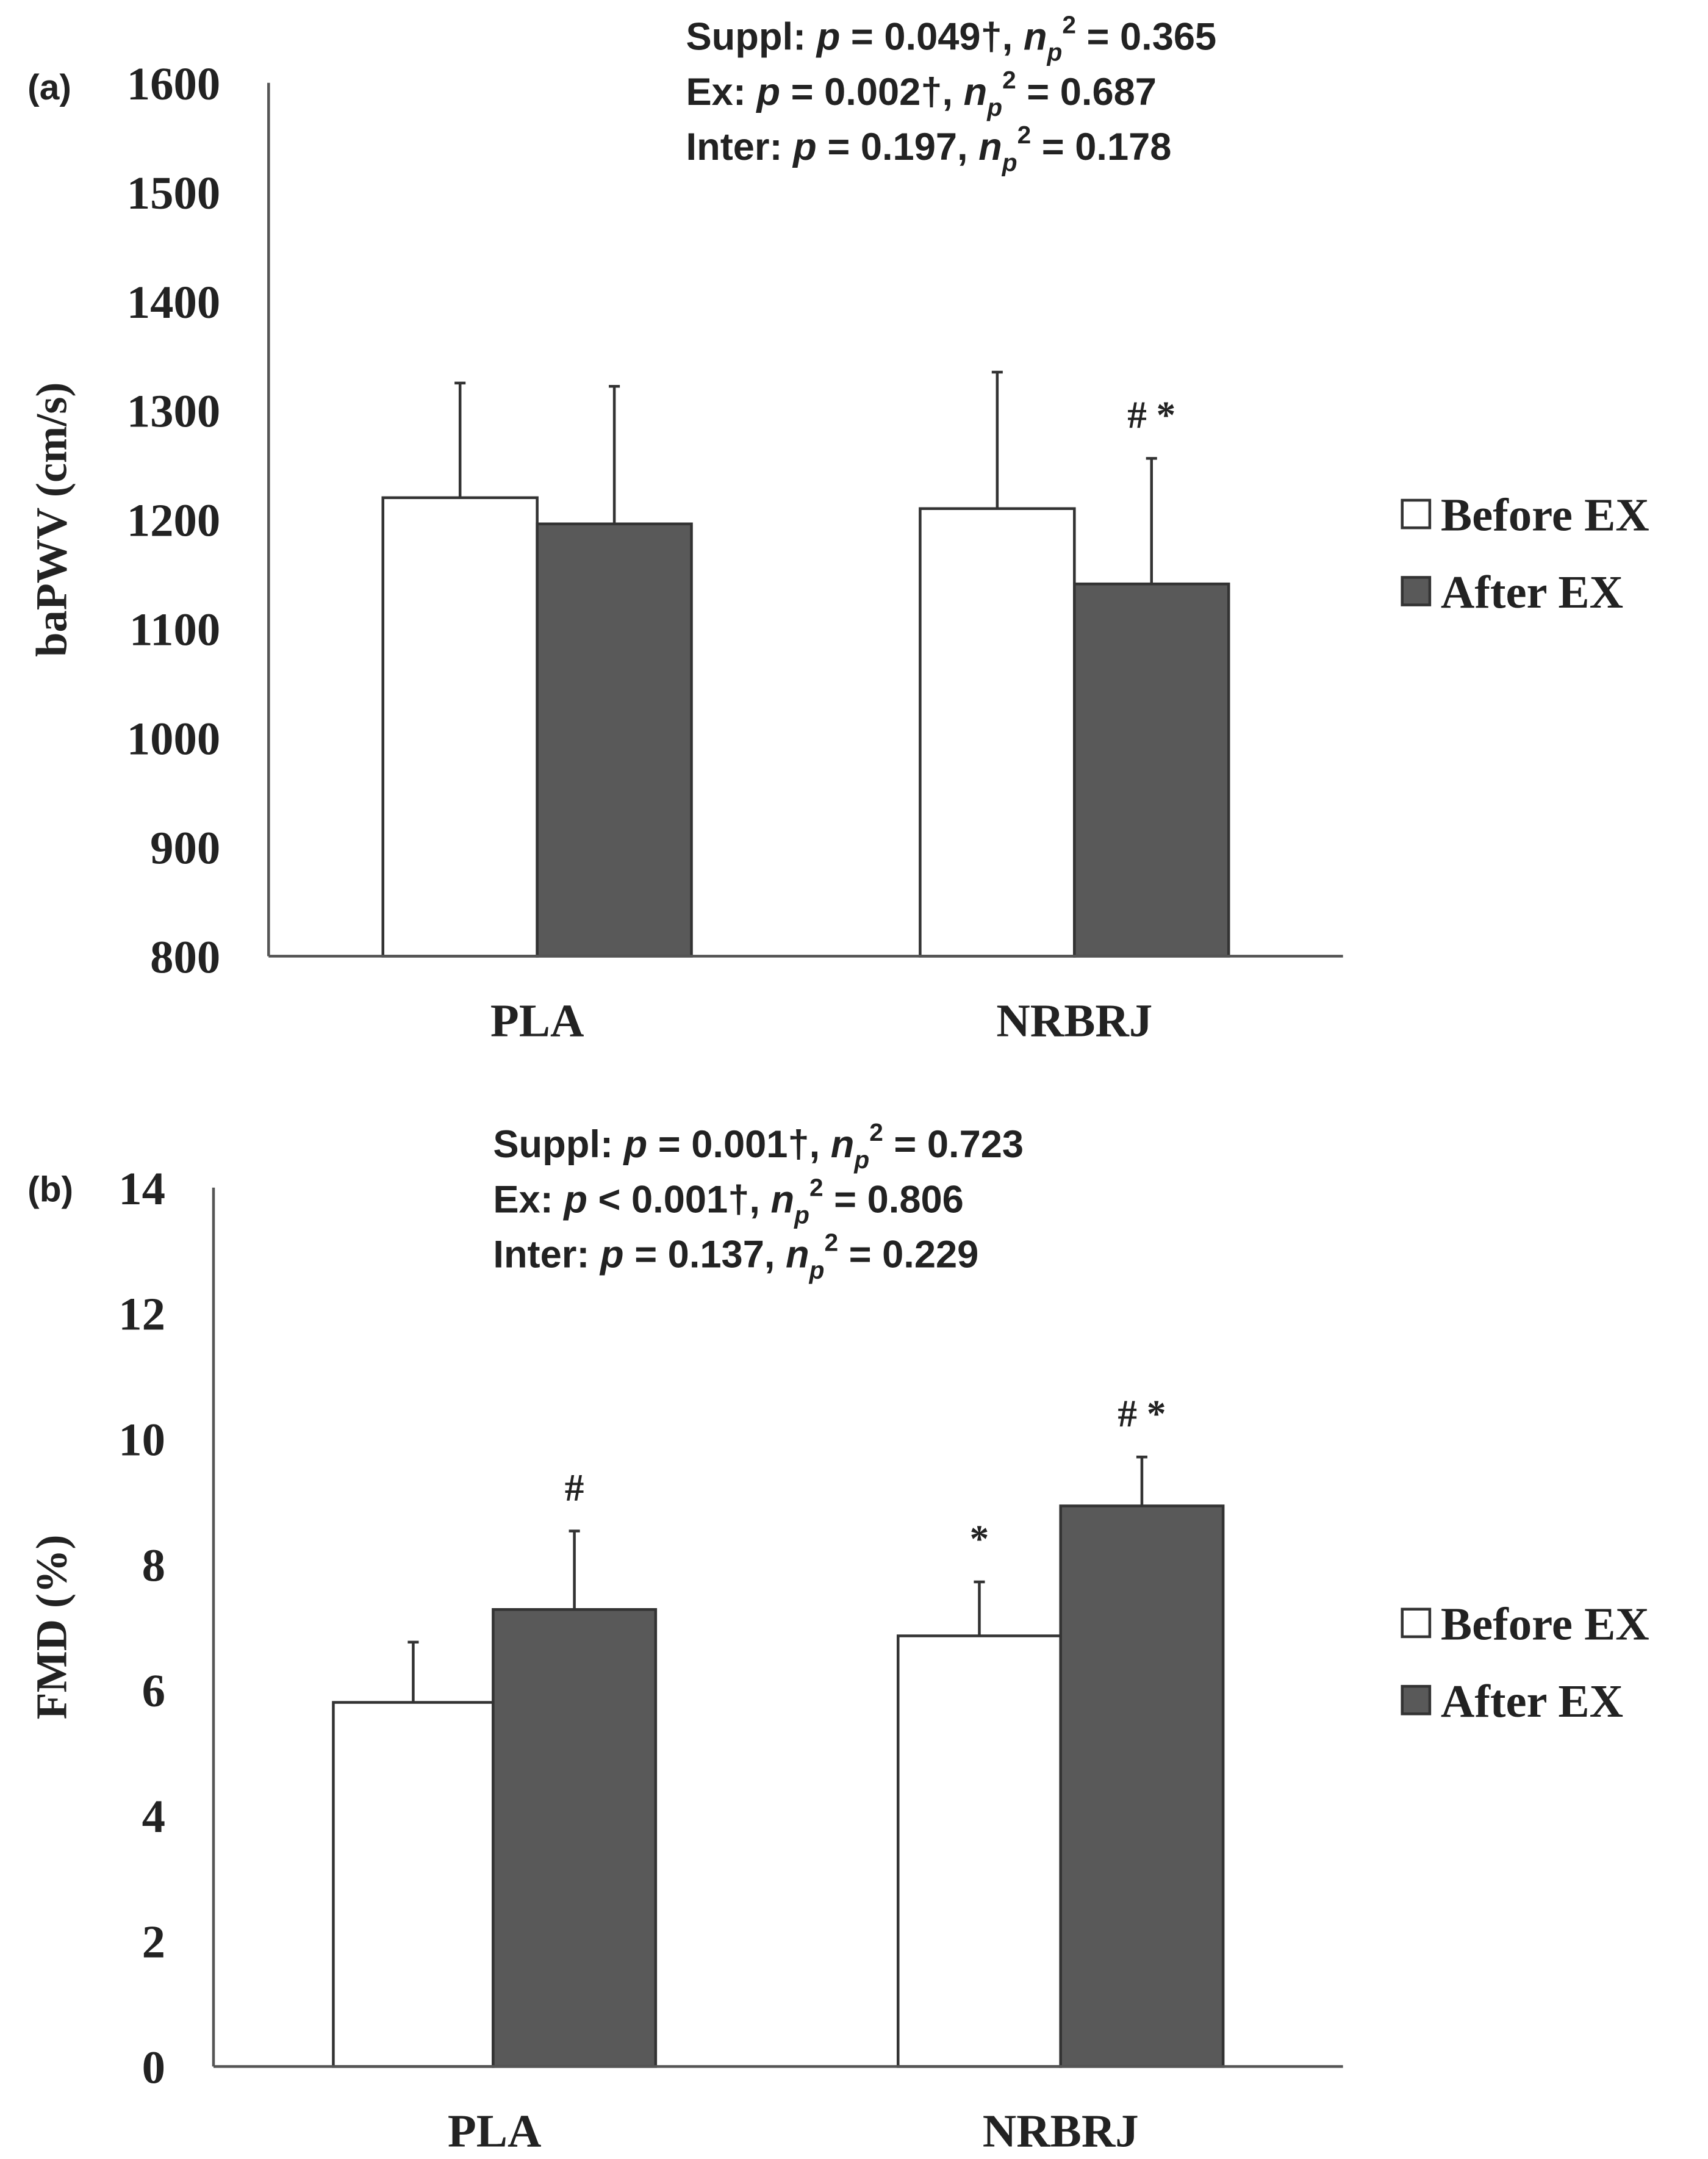  I want to click on y-tick-label: 12, so click(141, 1314).